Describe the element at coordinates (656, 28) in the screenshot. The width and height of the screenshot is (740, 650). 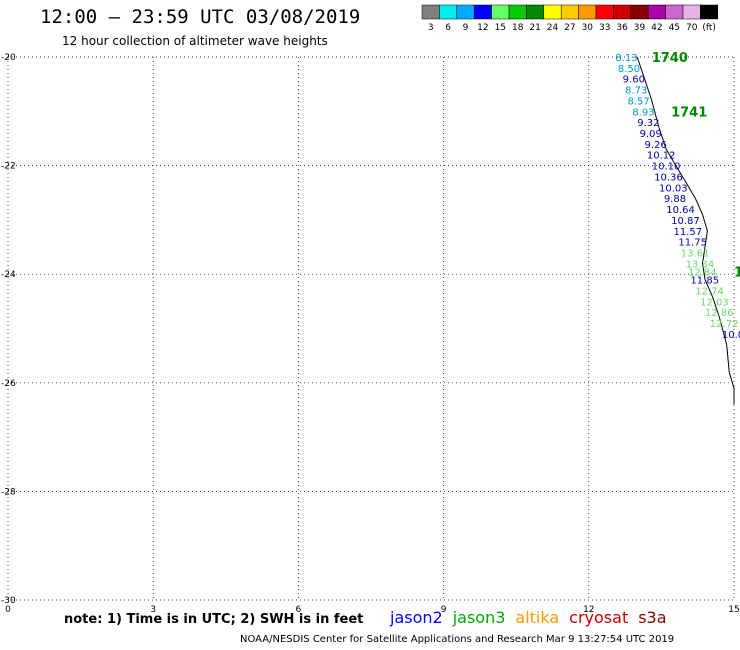
I see `legend-label: 42` at that location.